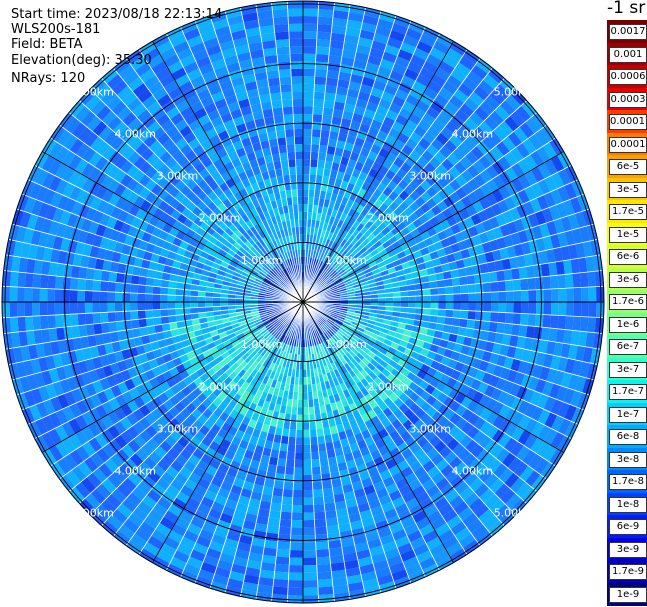 The width and height of the screenshot is (647, 607). Describe the element at coordinates (262, 344) in the screenshot. I see `range-ring-label: 1.00km` at that location.